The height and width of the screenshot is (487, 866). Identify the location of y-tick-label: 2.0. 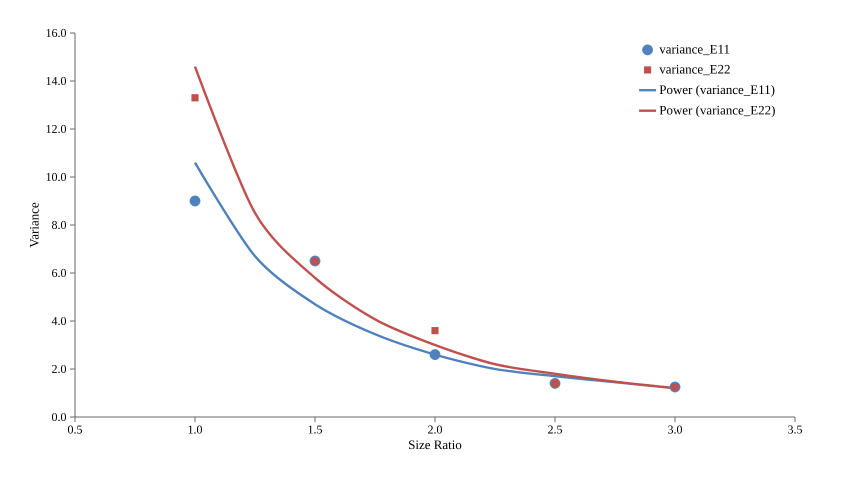
(59, 369).